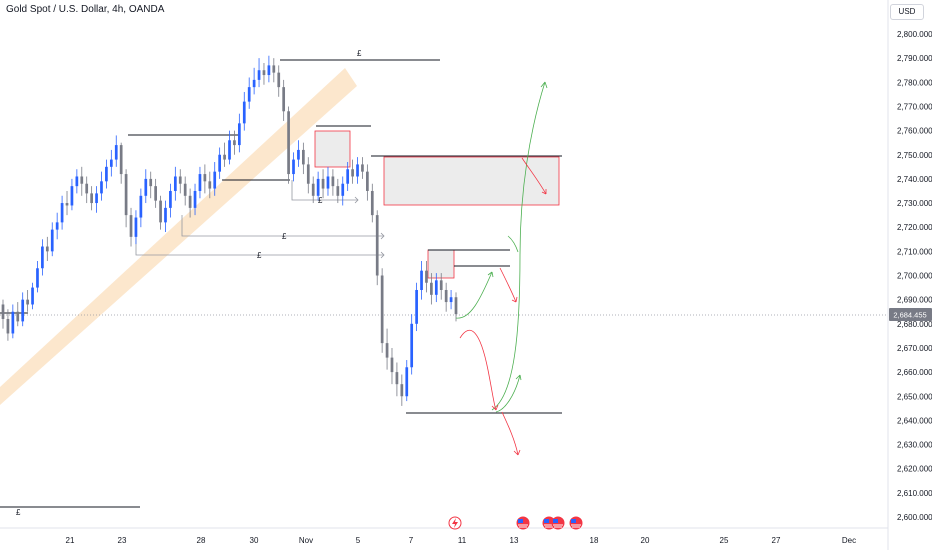 This screenshot has height=550, width=932. I want to click on price-tick-label: 2,780.000, so click(914, 82).